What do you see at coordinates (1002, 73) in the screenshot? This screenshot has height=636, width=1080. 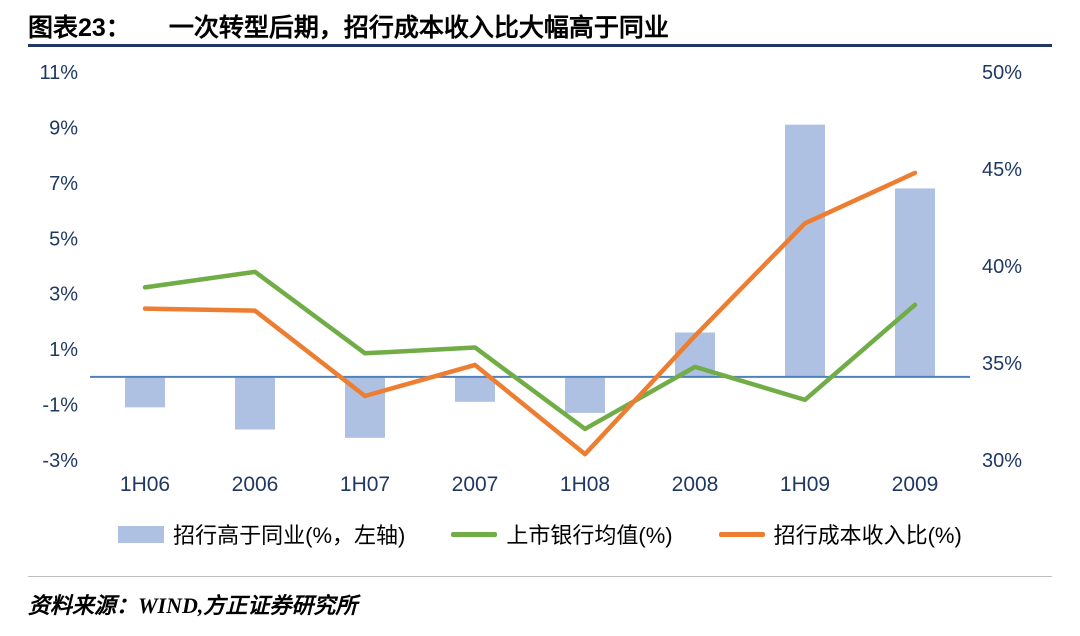 I see `right-axis-tick-label: 50%` at bounding box center [1002, 73].